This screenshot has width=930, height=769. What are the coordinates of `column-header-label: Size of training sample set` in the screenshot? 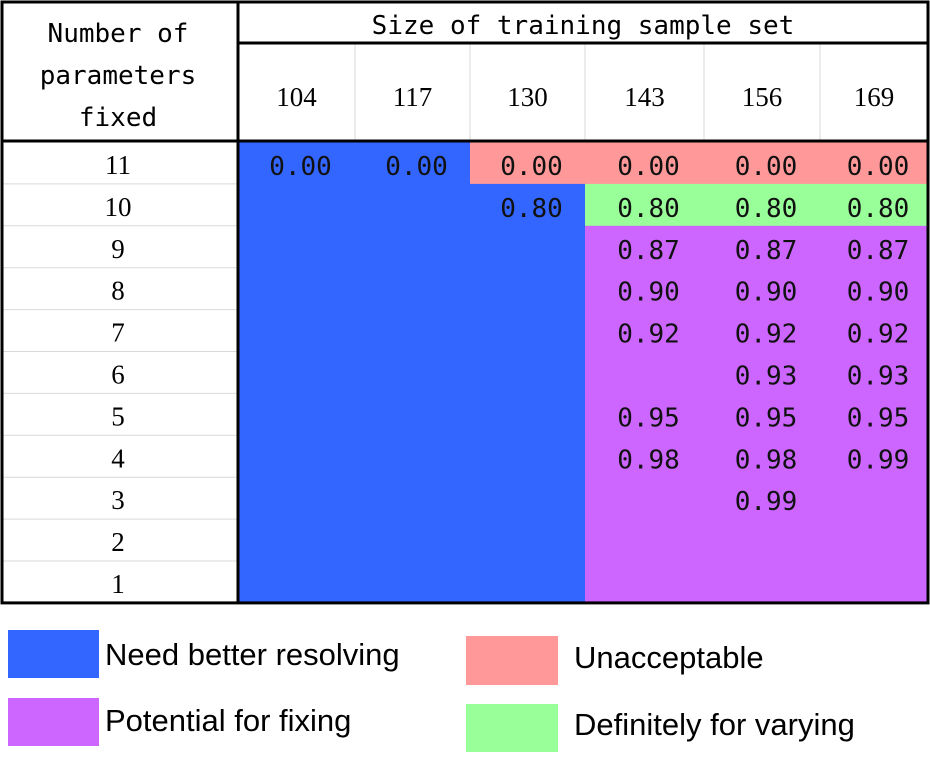 It's located at (583, 26).